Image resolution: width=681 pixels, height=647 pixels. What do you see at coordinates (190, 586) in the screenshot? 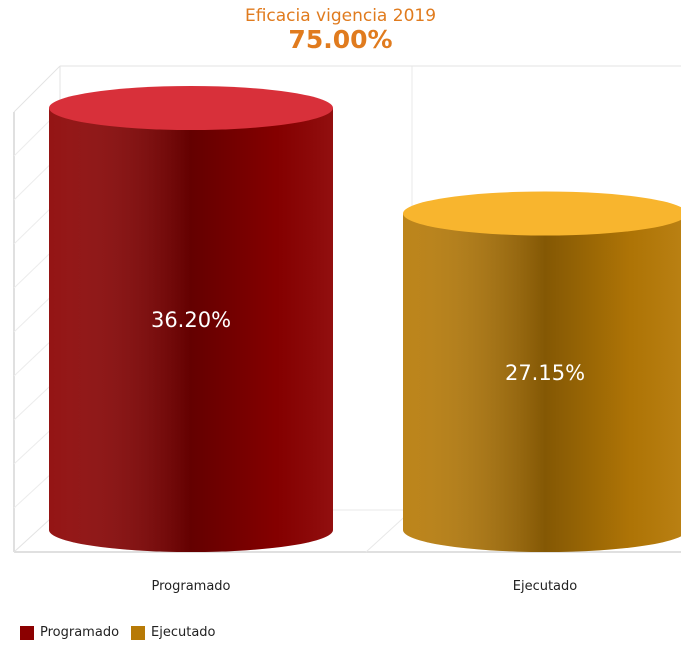
I see `x-tick-label: Programado` at bounding box center [190, 586].